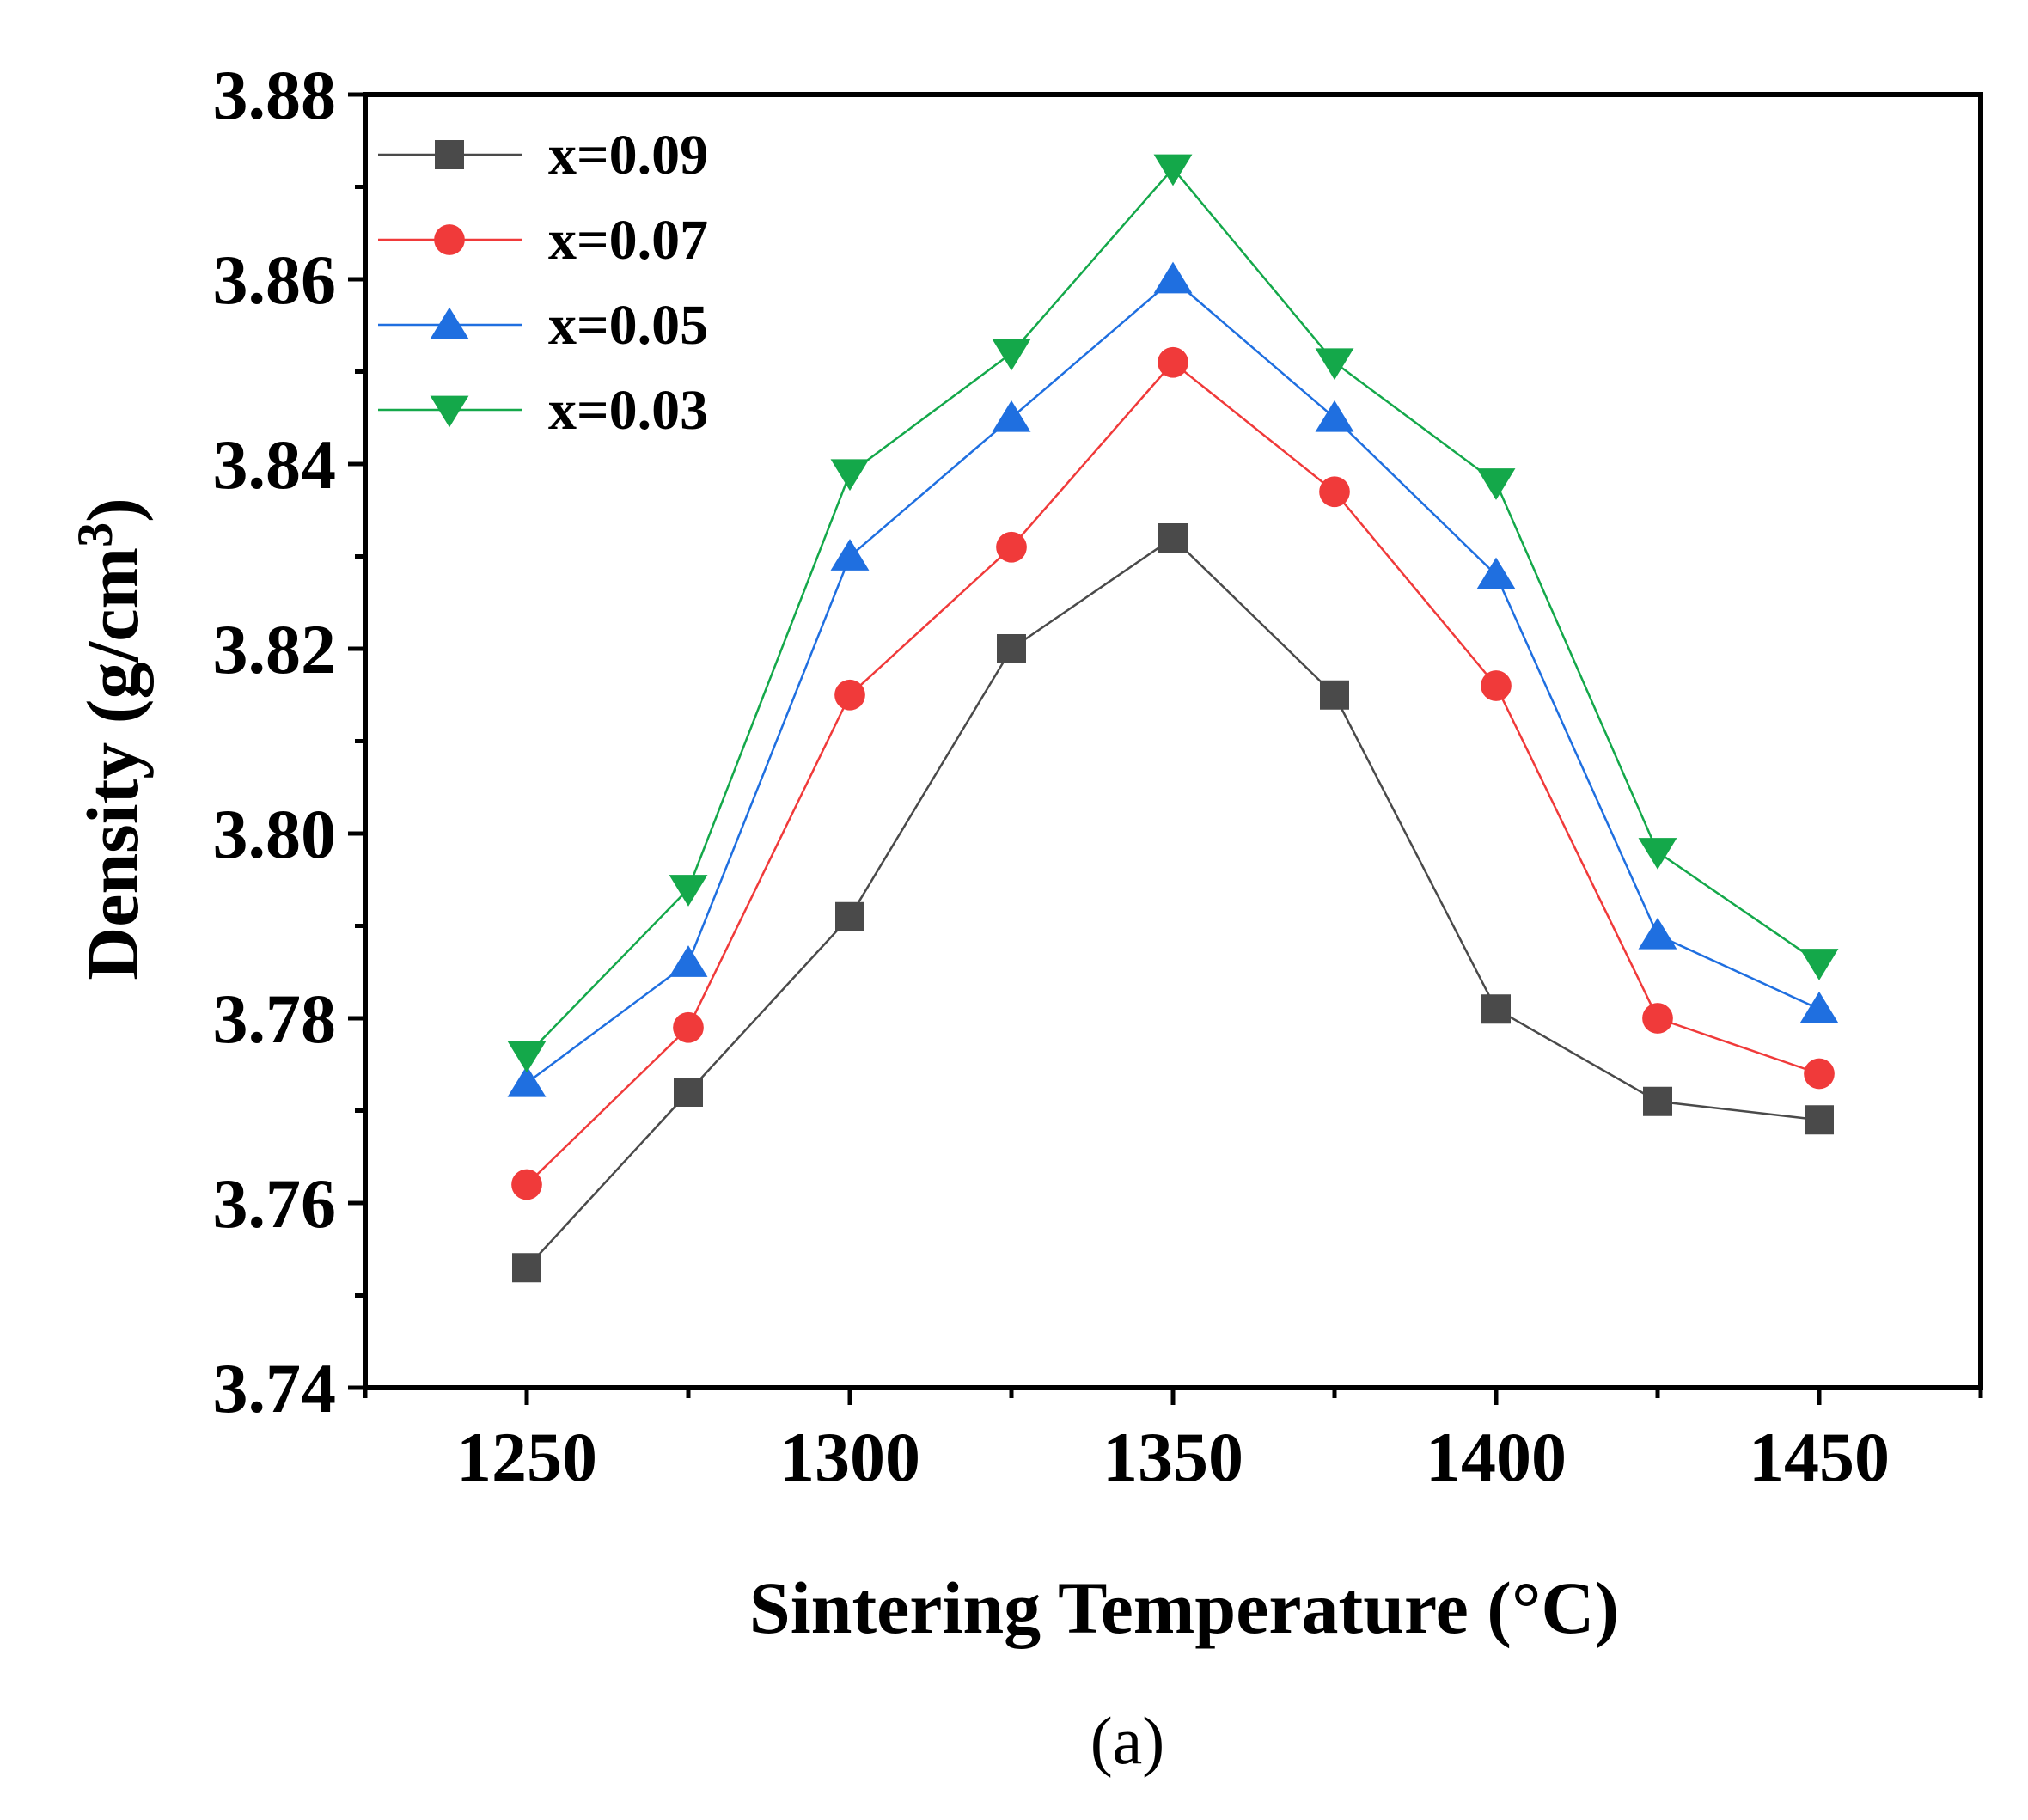  Describe the element at coordinates (543, 240) in the screenshot. I see `legend-item: x=0.07` at that location.